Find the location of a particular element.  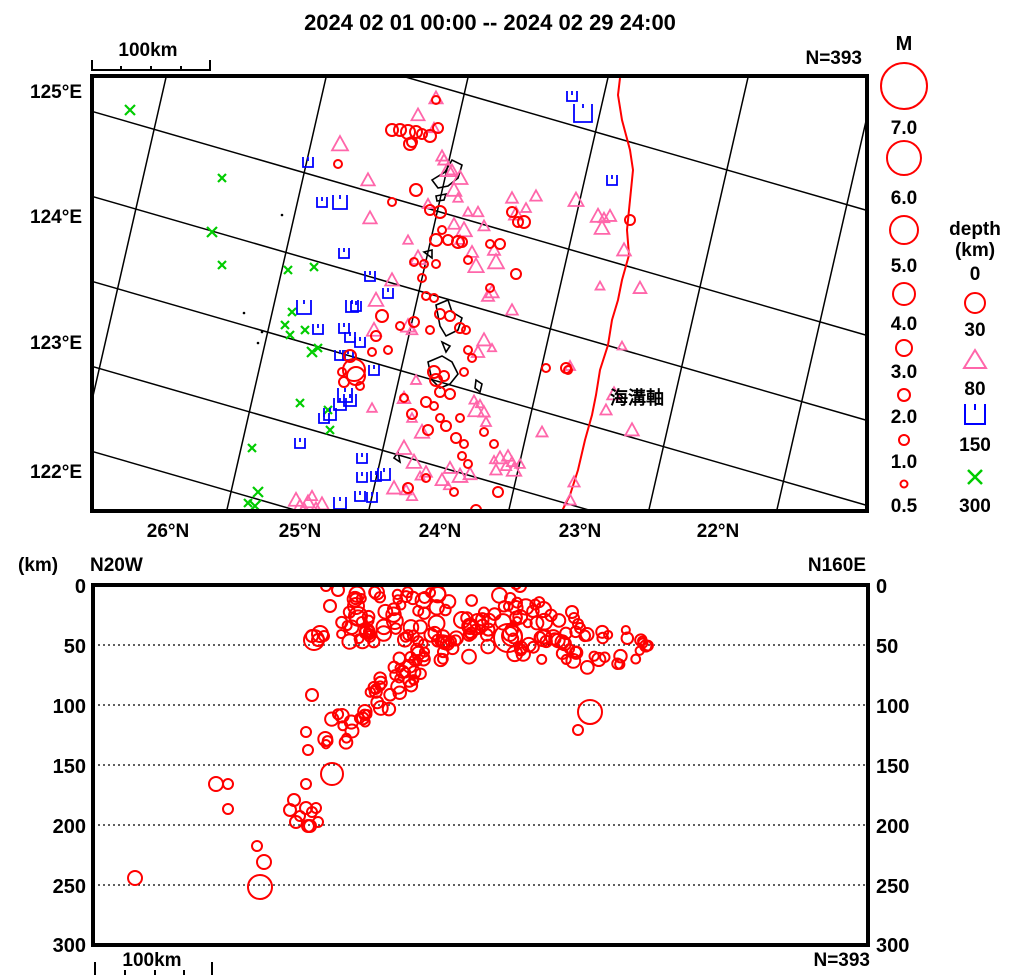

depth-tick-150: 150 is located at coordinates (69, 767).